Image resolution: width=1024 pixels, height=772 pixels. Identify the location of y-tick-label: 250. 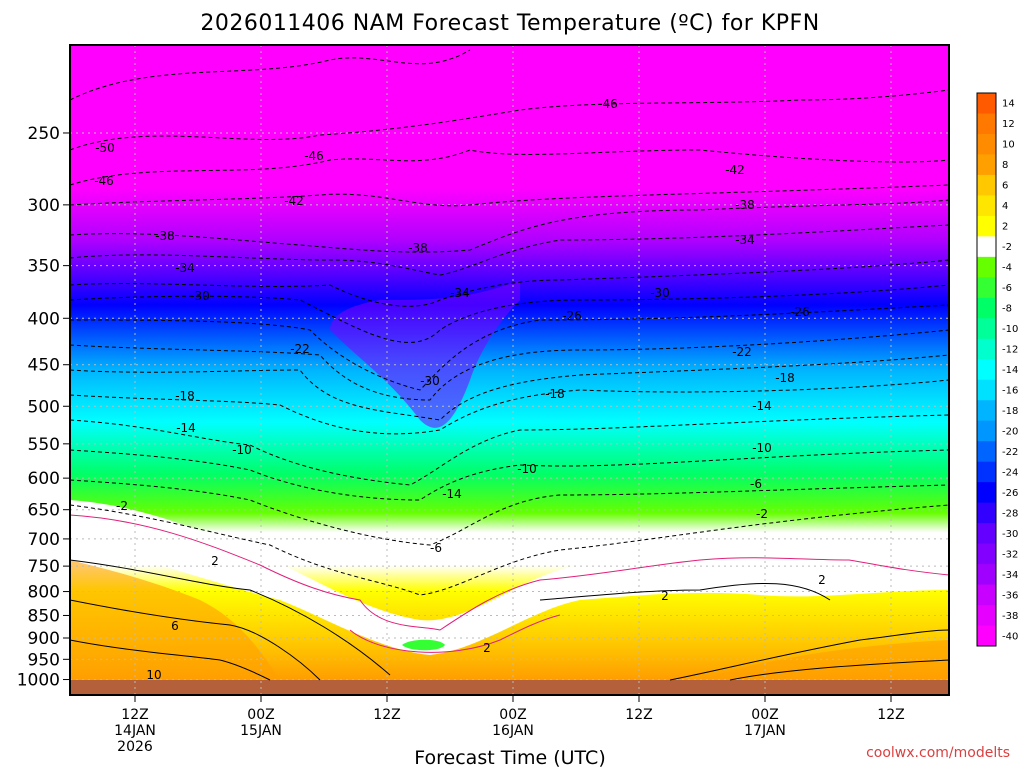
(44, 134).